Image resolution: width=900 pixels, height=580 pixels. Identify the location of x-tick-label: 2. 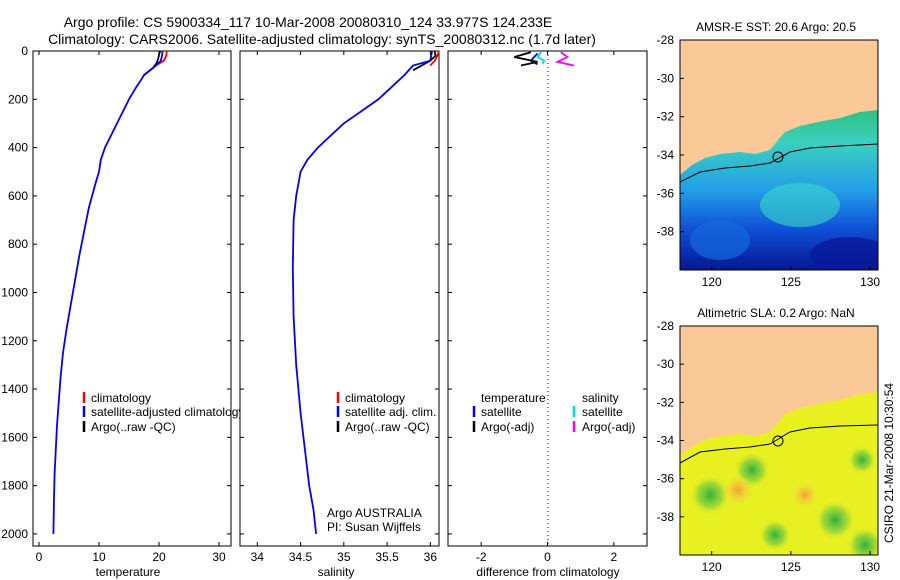
(613, 557).